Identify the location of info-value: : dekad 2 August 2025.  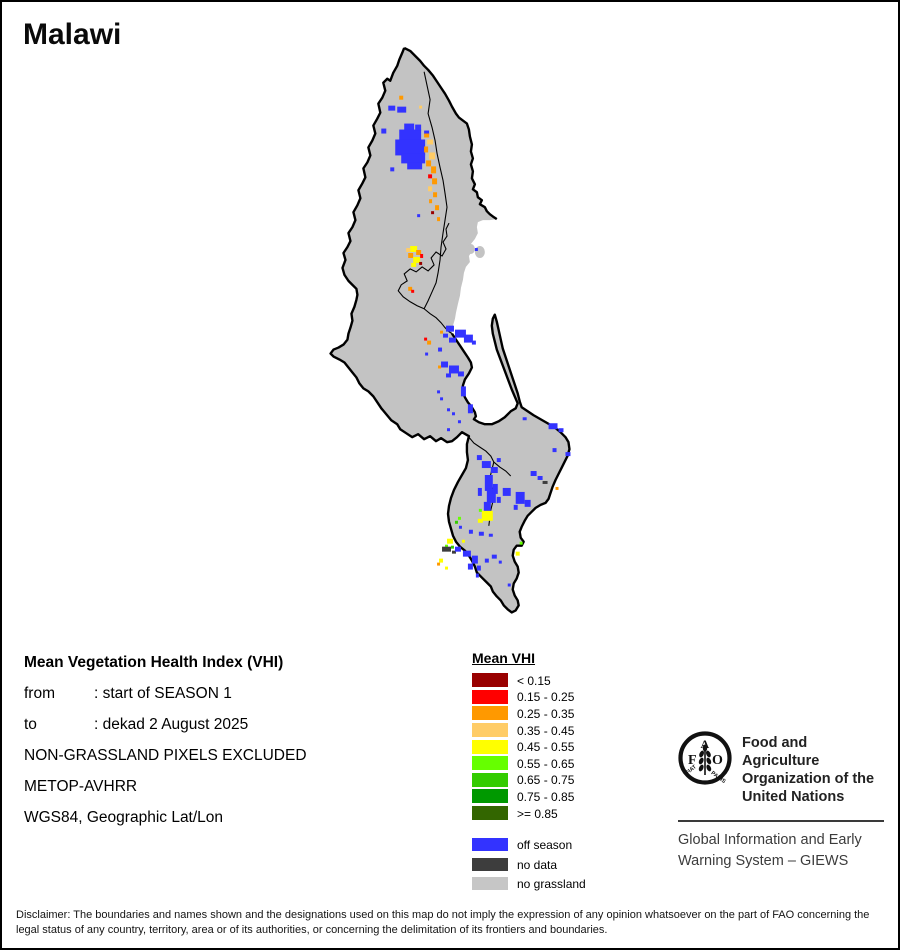
(171, 724).